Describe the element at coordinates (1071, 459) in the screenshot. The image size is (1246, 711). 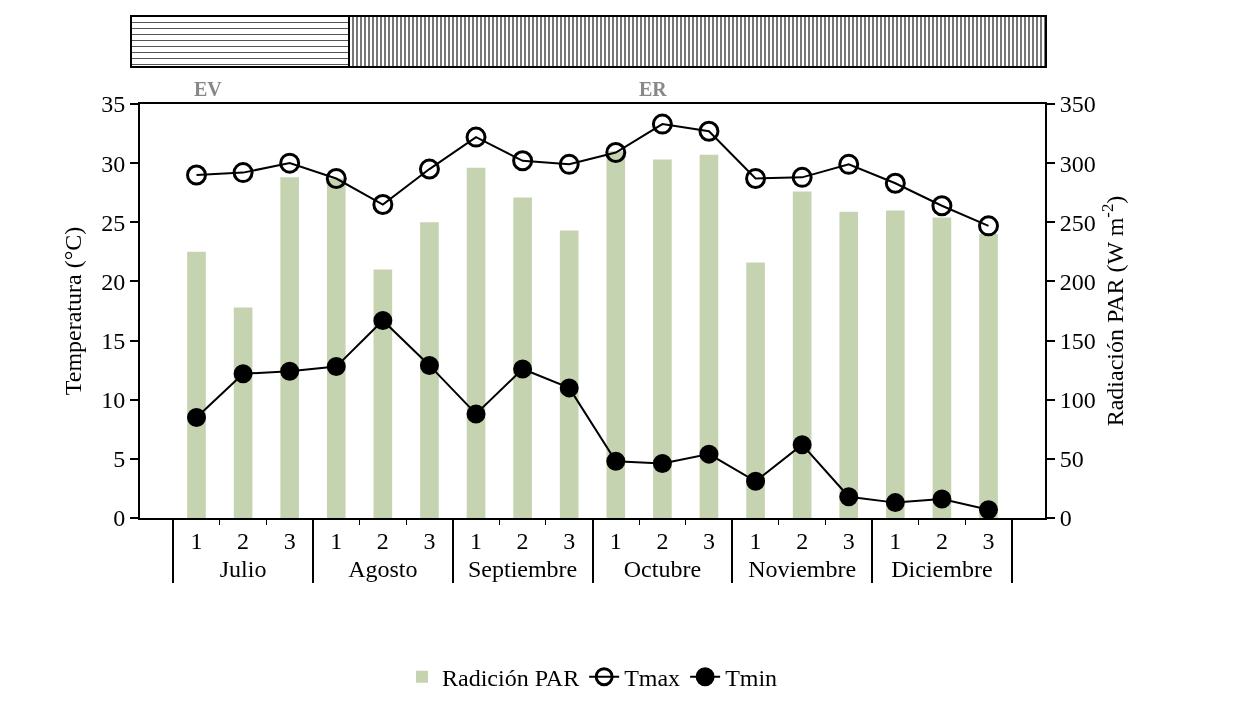
I see `y2-tick-label: 50` at that location.